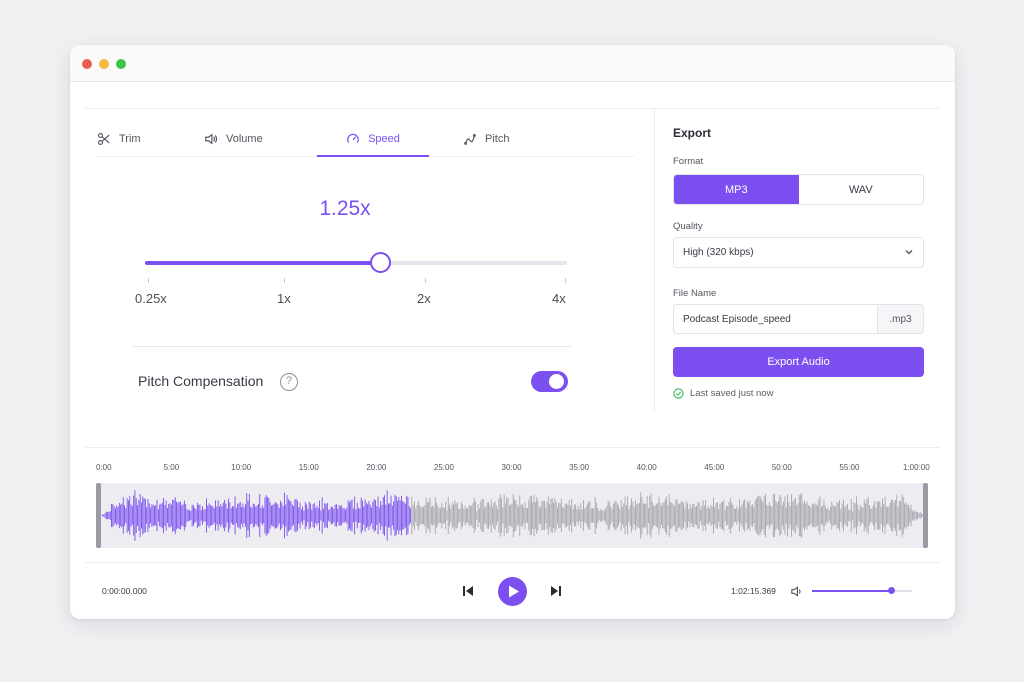 This screenshot has width=1024, height=682. Describe the element at coordinates (736, 189) in the screenshot. I see `format-mp3-button: MP3` at that location.